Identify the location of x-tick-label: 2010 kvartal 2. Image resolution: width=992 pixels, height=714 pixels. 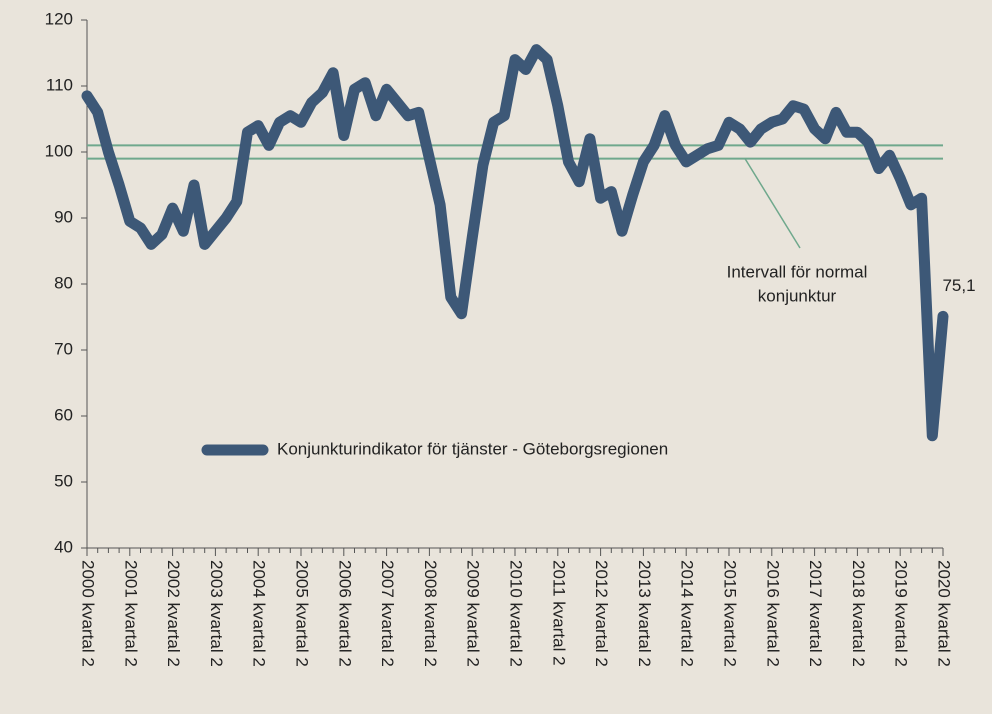
(516, 613).